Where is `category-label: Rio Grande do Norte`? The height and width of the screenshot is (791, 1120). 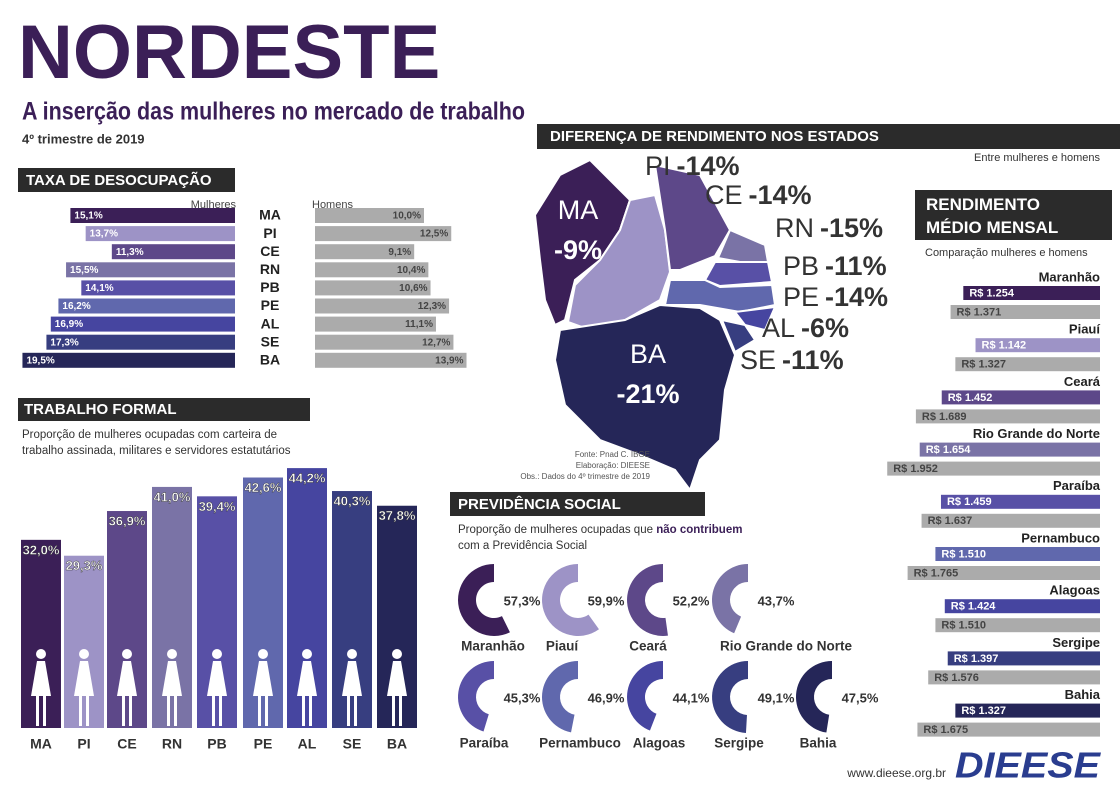 category-label: Rio Grande do Norte is located at coordinates (1036, 433).